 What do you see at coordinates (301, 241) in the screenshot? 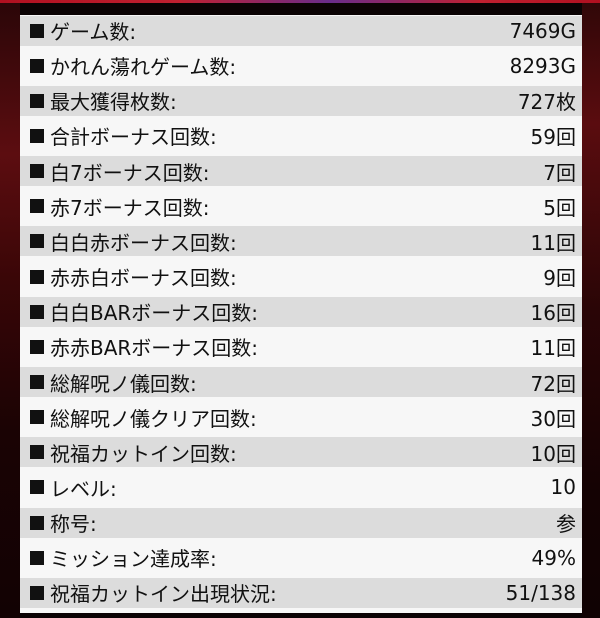
I see `stat-row-7: 白白赤ボーナス回数: 11回` at bounding box center [301, 241].